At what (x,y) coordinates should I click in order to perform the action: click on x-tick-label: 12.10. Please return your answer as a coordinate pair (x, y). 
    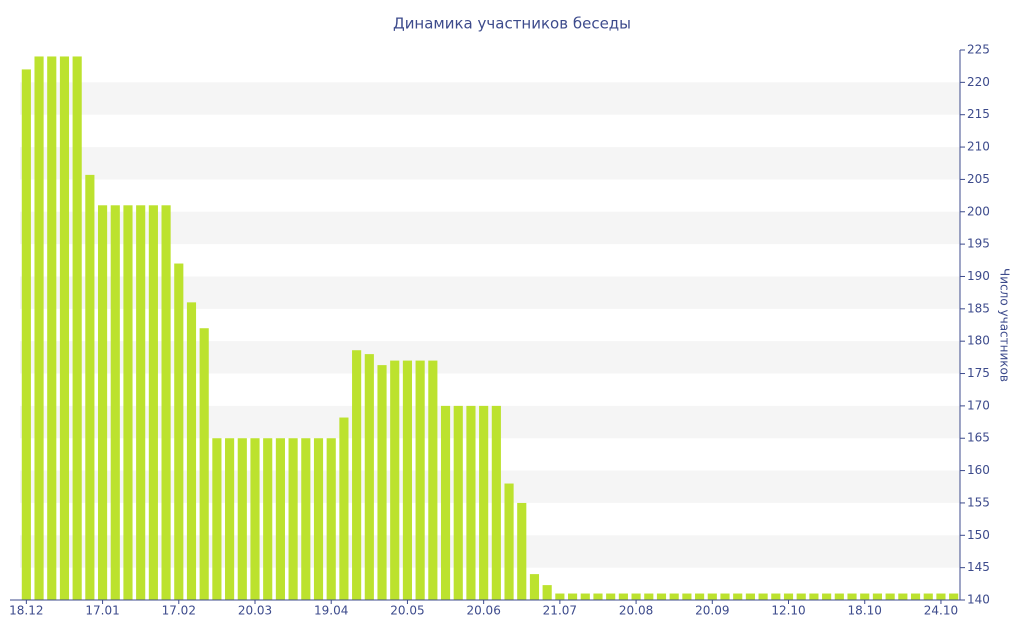
    Looking at the image, I should click on (788, 611).